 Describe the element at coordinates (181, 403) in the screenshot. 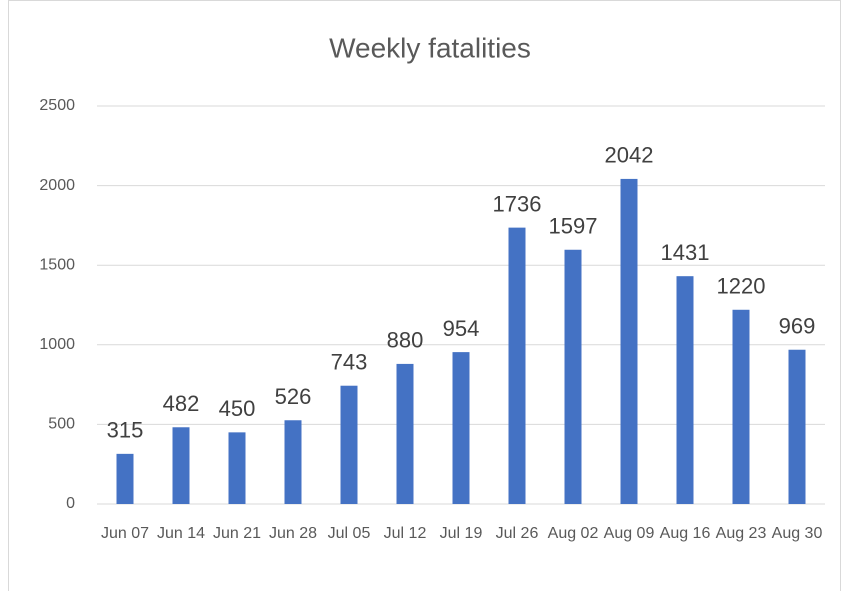

I see `data-label: 482` at that location.